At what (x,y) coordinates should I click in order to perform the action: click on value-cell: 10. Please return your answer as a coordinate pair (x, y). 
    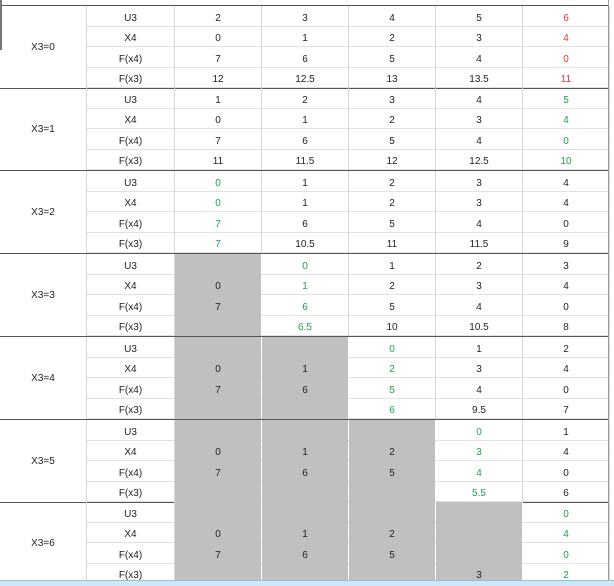
    Looking at the image, I should click on (392, 325).